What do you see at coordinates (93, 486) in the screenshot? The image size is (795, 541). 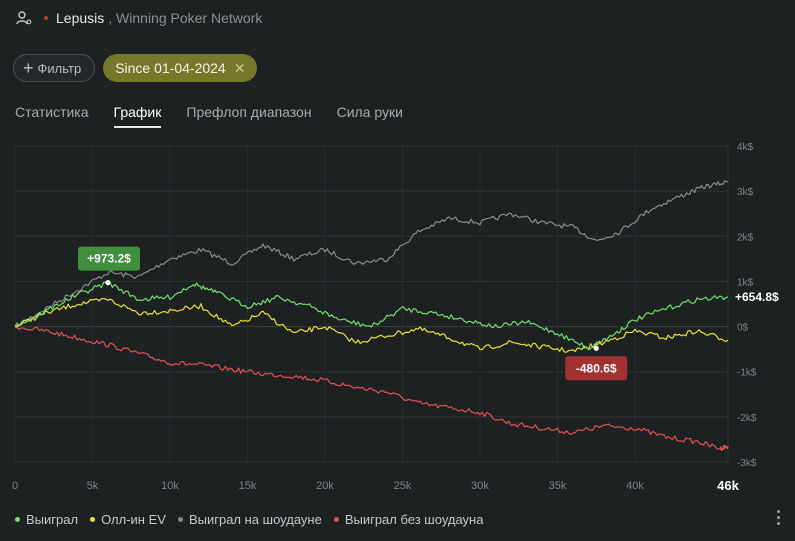 I see `x-tick-label: 5k` at bounding box center [93, 486].